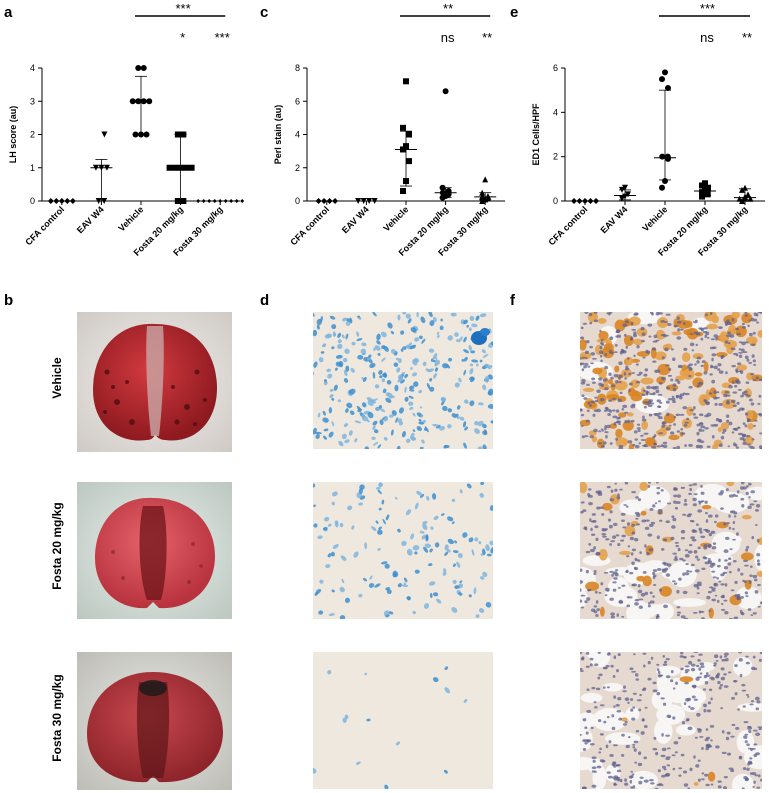 Image resolution: width=769 pixels, height=793 pixels. What do you see at coordinates (32, 101) in the screenshot?
I see `y-tick-label: 3` at bounding box center [32, 101].